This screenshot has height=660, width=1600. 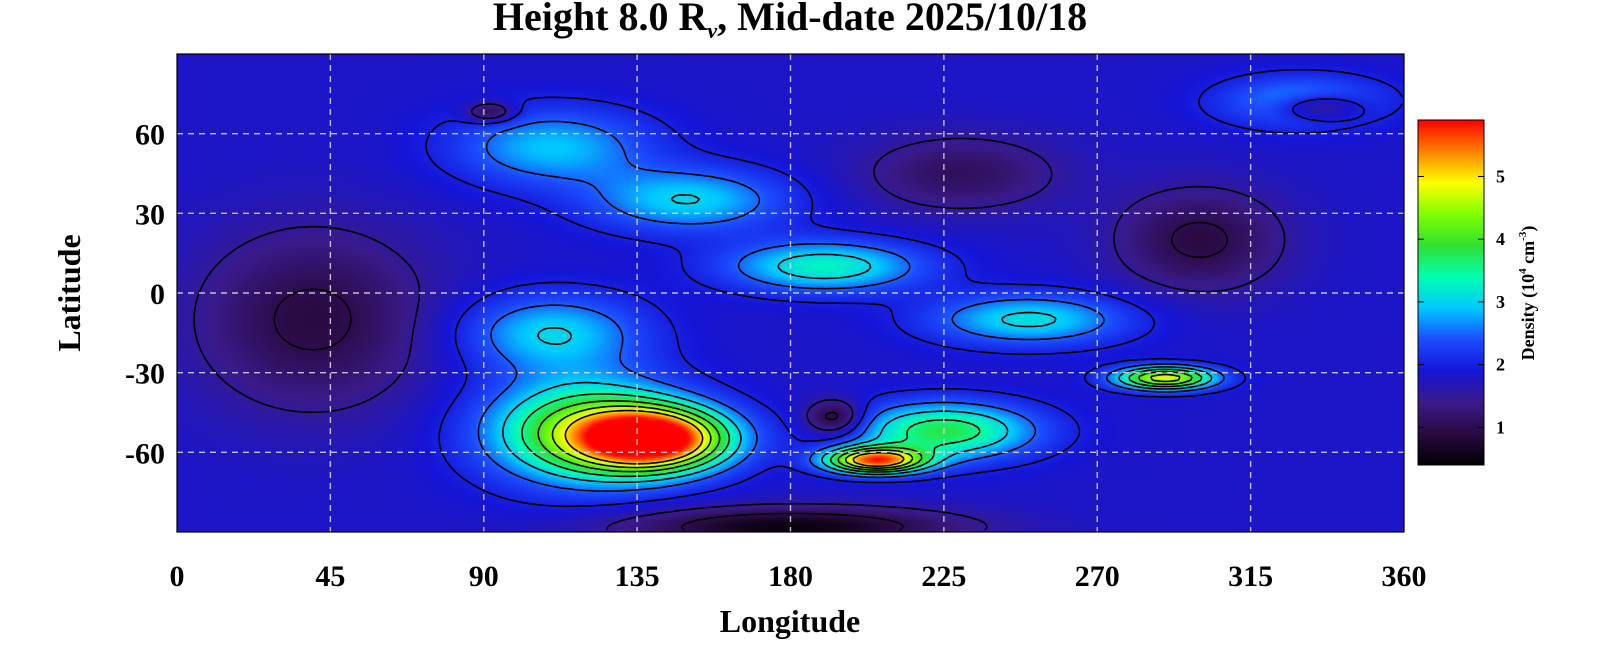 What do you see at coordinates (1500, 427) in the screenshot?
I see `colorbar-tick-label: 1` at bounding box center [1500, 427].